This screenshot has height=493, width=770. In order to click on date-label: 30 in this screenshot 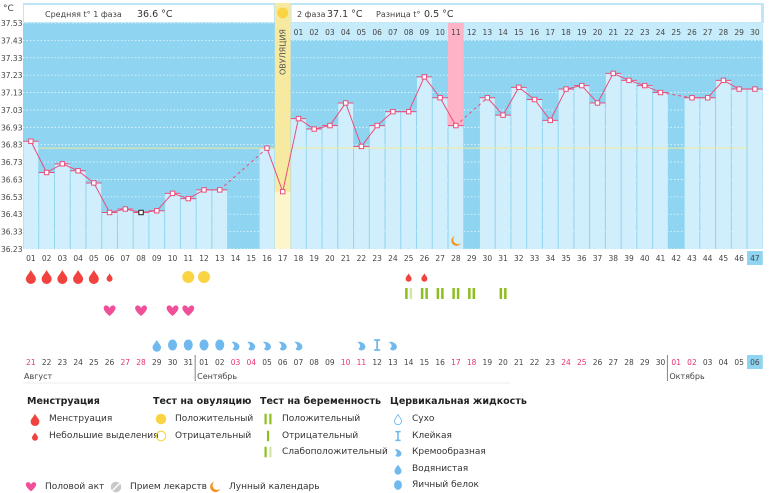, I will do `click(173, 362)`.